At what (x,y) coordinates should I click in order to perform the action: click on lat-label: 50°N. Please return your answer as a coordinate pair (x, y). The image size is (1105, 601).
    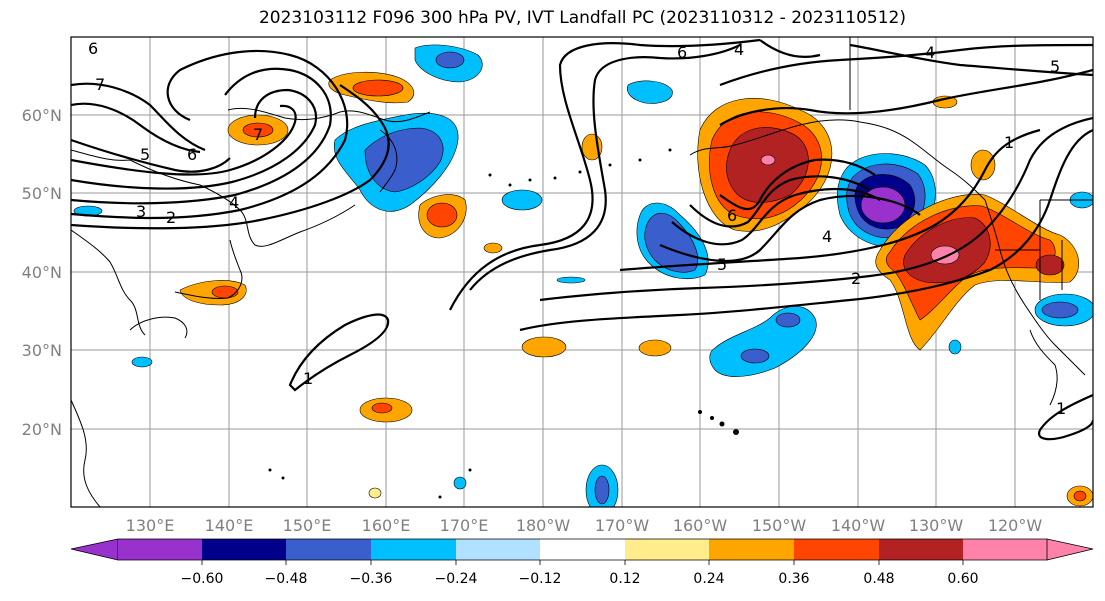
    Looking at the image, I should click on (42, 193).